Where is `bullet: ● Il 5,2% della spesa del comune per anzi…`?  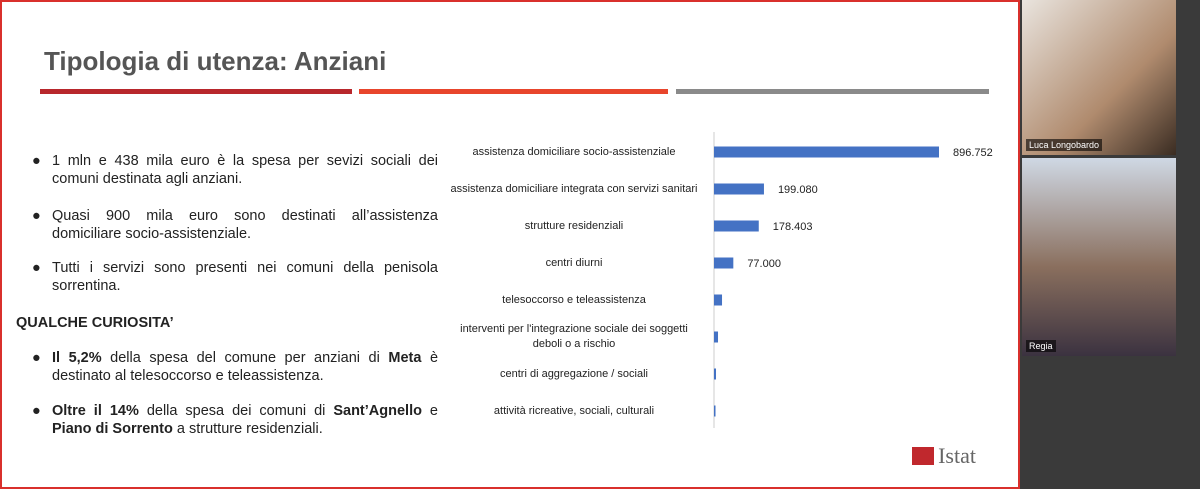 bullet: ● Il 5,2% della spesa del comune per anzi… is located at coordinates (235, 367).